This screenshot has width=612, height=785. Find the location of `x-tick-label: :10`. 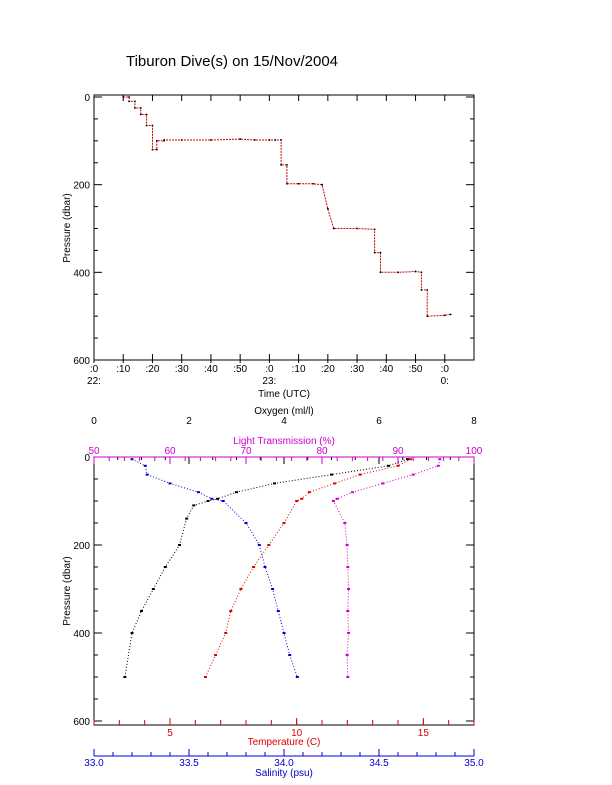

x-tick-label: :10 is located at coordinates (299, 369).